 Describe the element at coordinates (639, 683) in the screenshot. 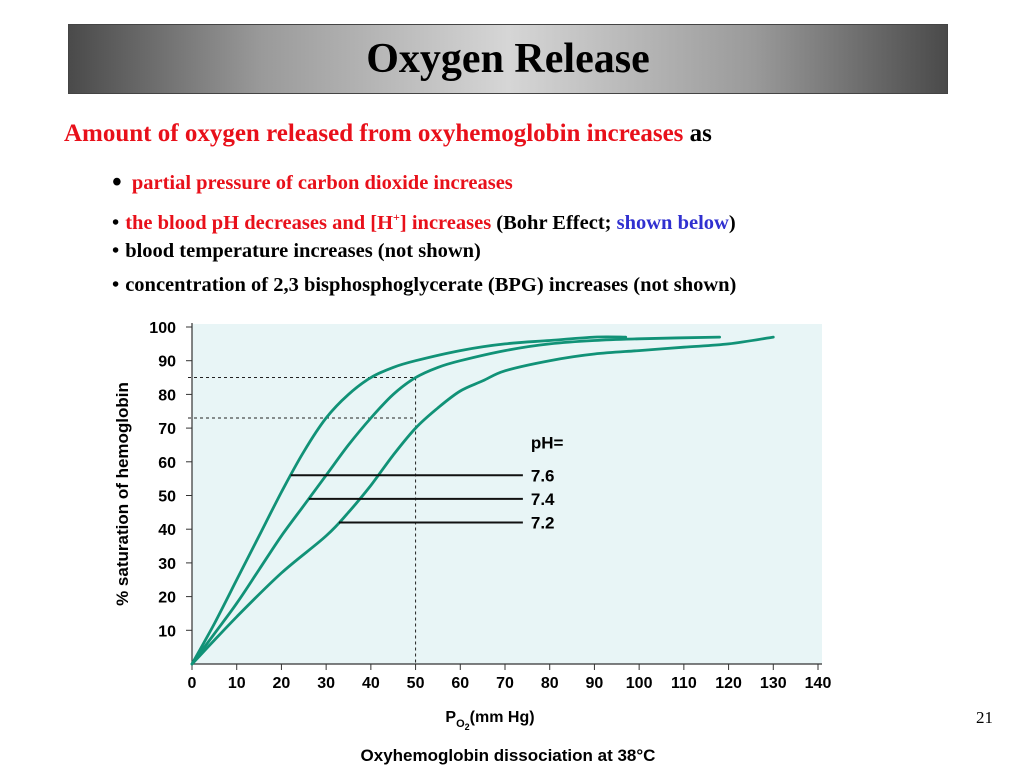

I see `x-tick-label: 100` at that location.